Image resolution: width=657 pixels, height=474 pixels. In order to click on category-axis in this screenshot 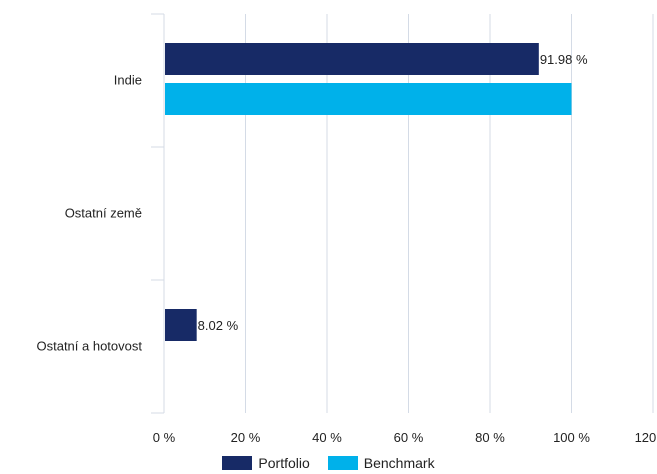, I will do `click(158, 213)`.